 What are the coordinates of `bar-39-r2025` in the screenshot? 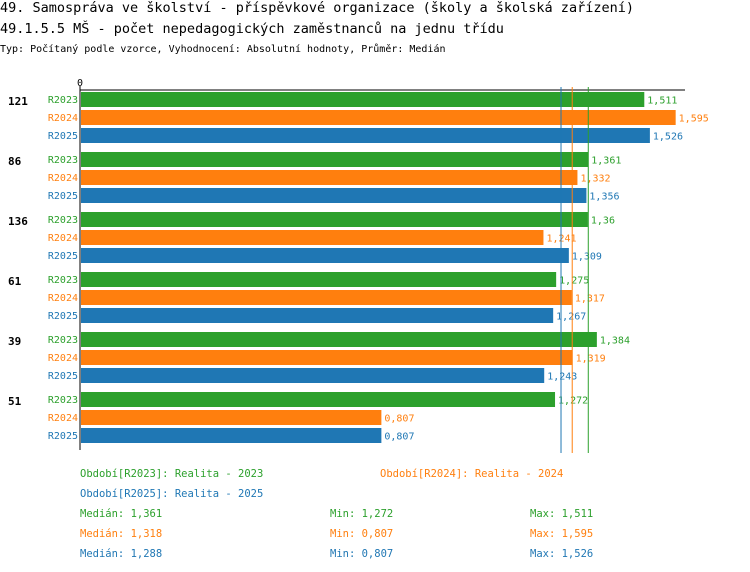 It's located at (313, 375).